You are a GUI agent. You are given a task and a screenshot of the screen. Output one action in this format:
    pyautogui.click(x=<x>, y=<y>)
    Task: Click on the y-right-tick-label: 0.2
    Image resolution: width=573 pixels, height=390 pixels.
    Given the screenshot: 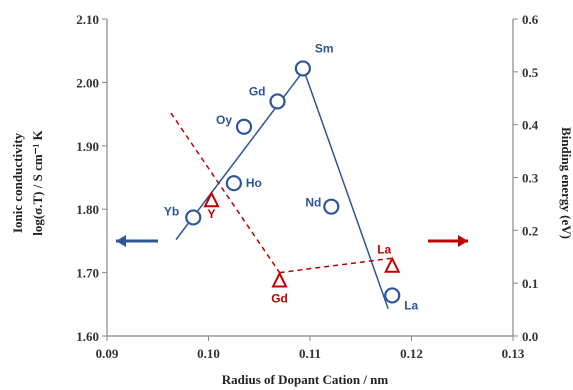 What is the action you would take?
    pyautogui.click(x=530, y=230)
    